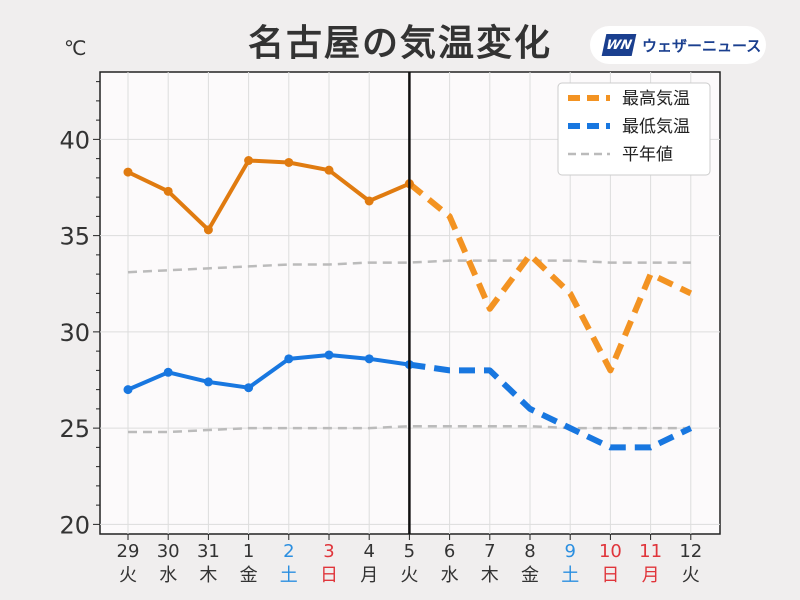  I want to click on x-tick-label-date: 12, so click(690, 551).